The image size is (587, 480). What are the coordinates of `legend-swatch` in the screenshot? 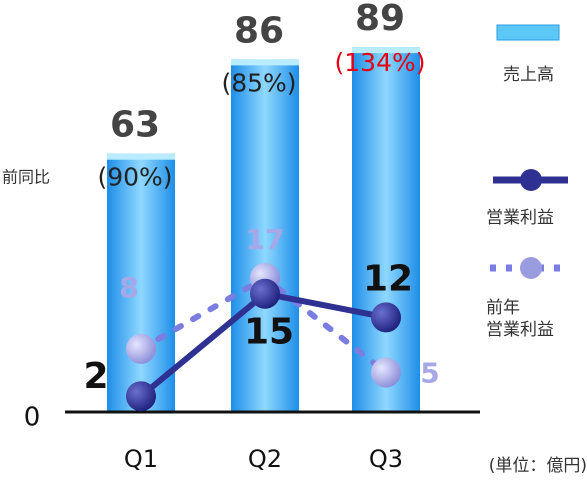 It's located at (528, 32).